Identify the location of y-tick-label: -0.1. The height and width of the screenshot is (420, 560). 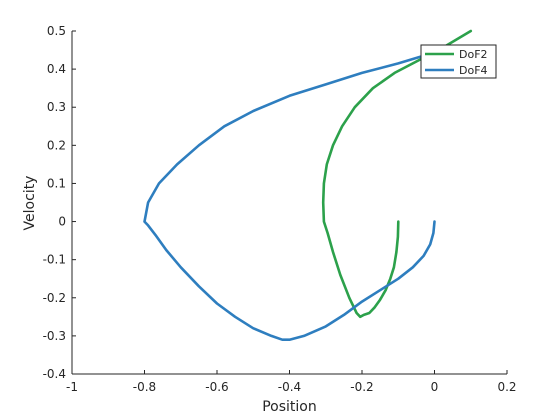
(54, 260).